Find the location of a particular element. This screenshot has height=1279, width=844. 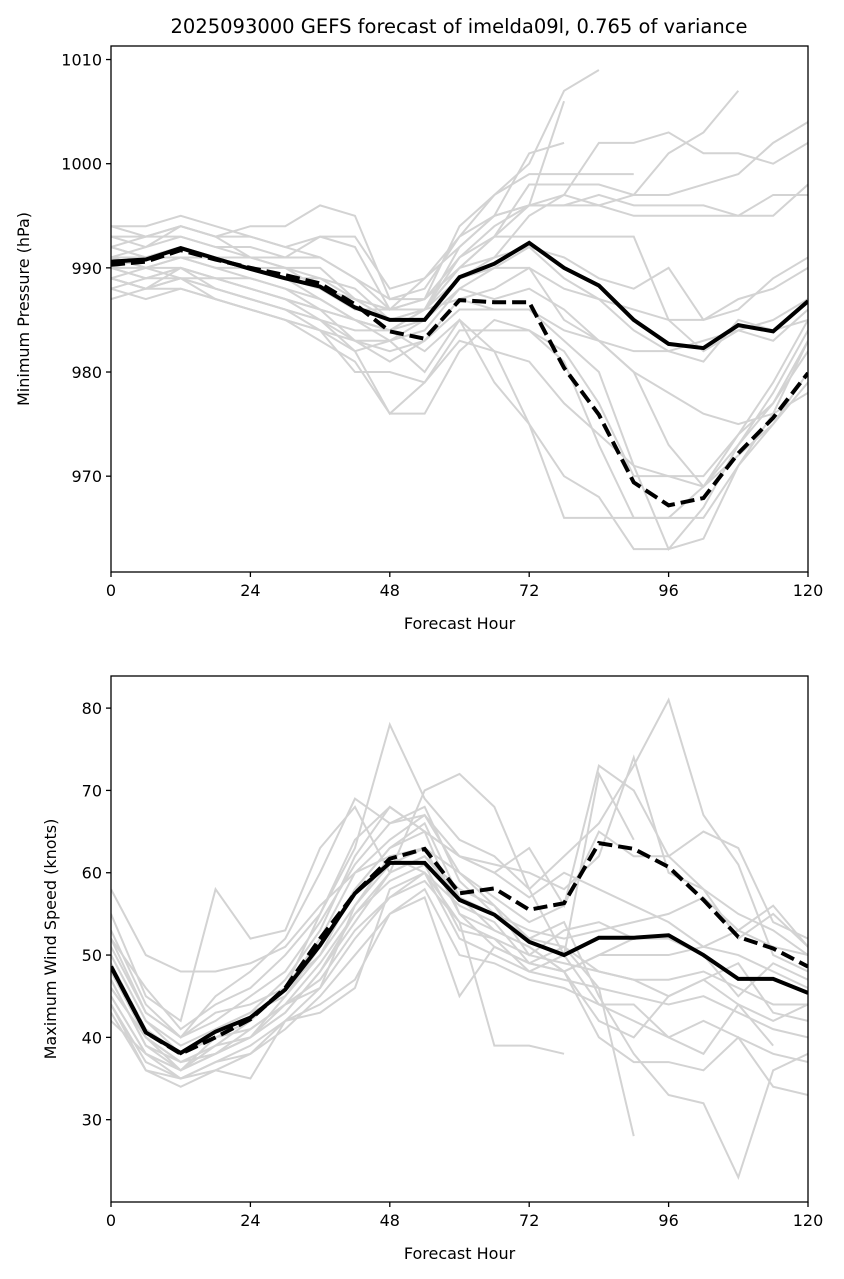

wind-ensemble-mean-line is located at coordinates (459, 958).